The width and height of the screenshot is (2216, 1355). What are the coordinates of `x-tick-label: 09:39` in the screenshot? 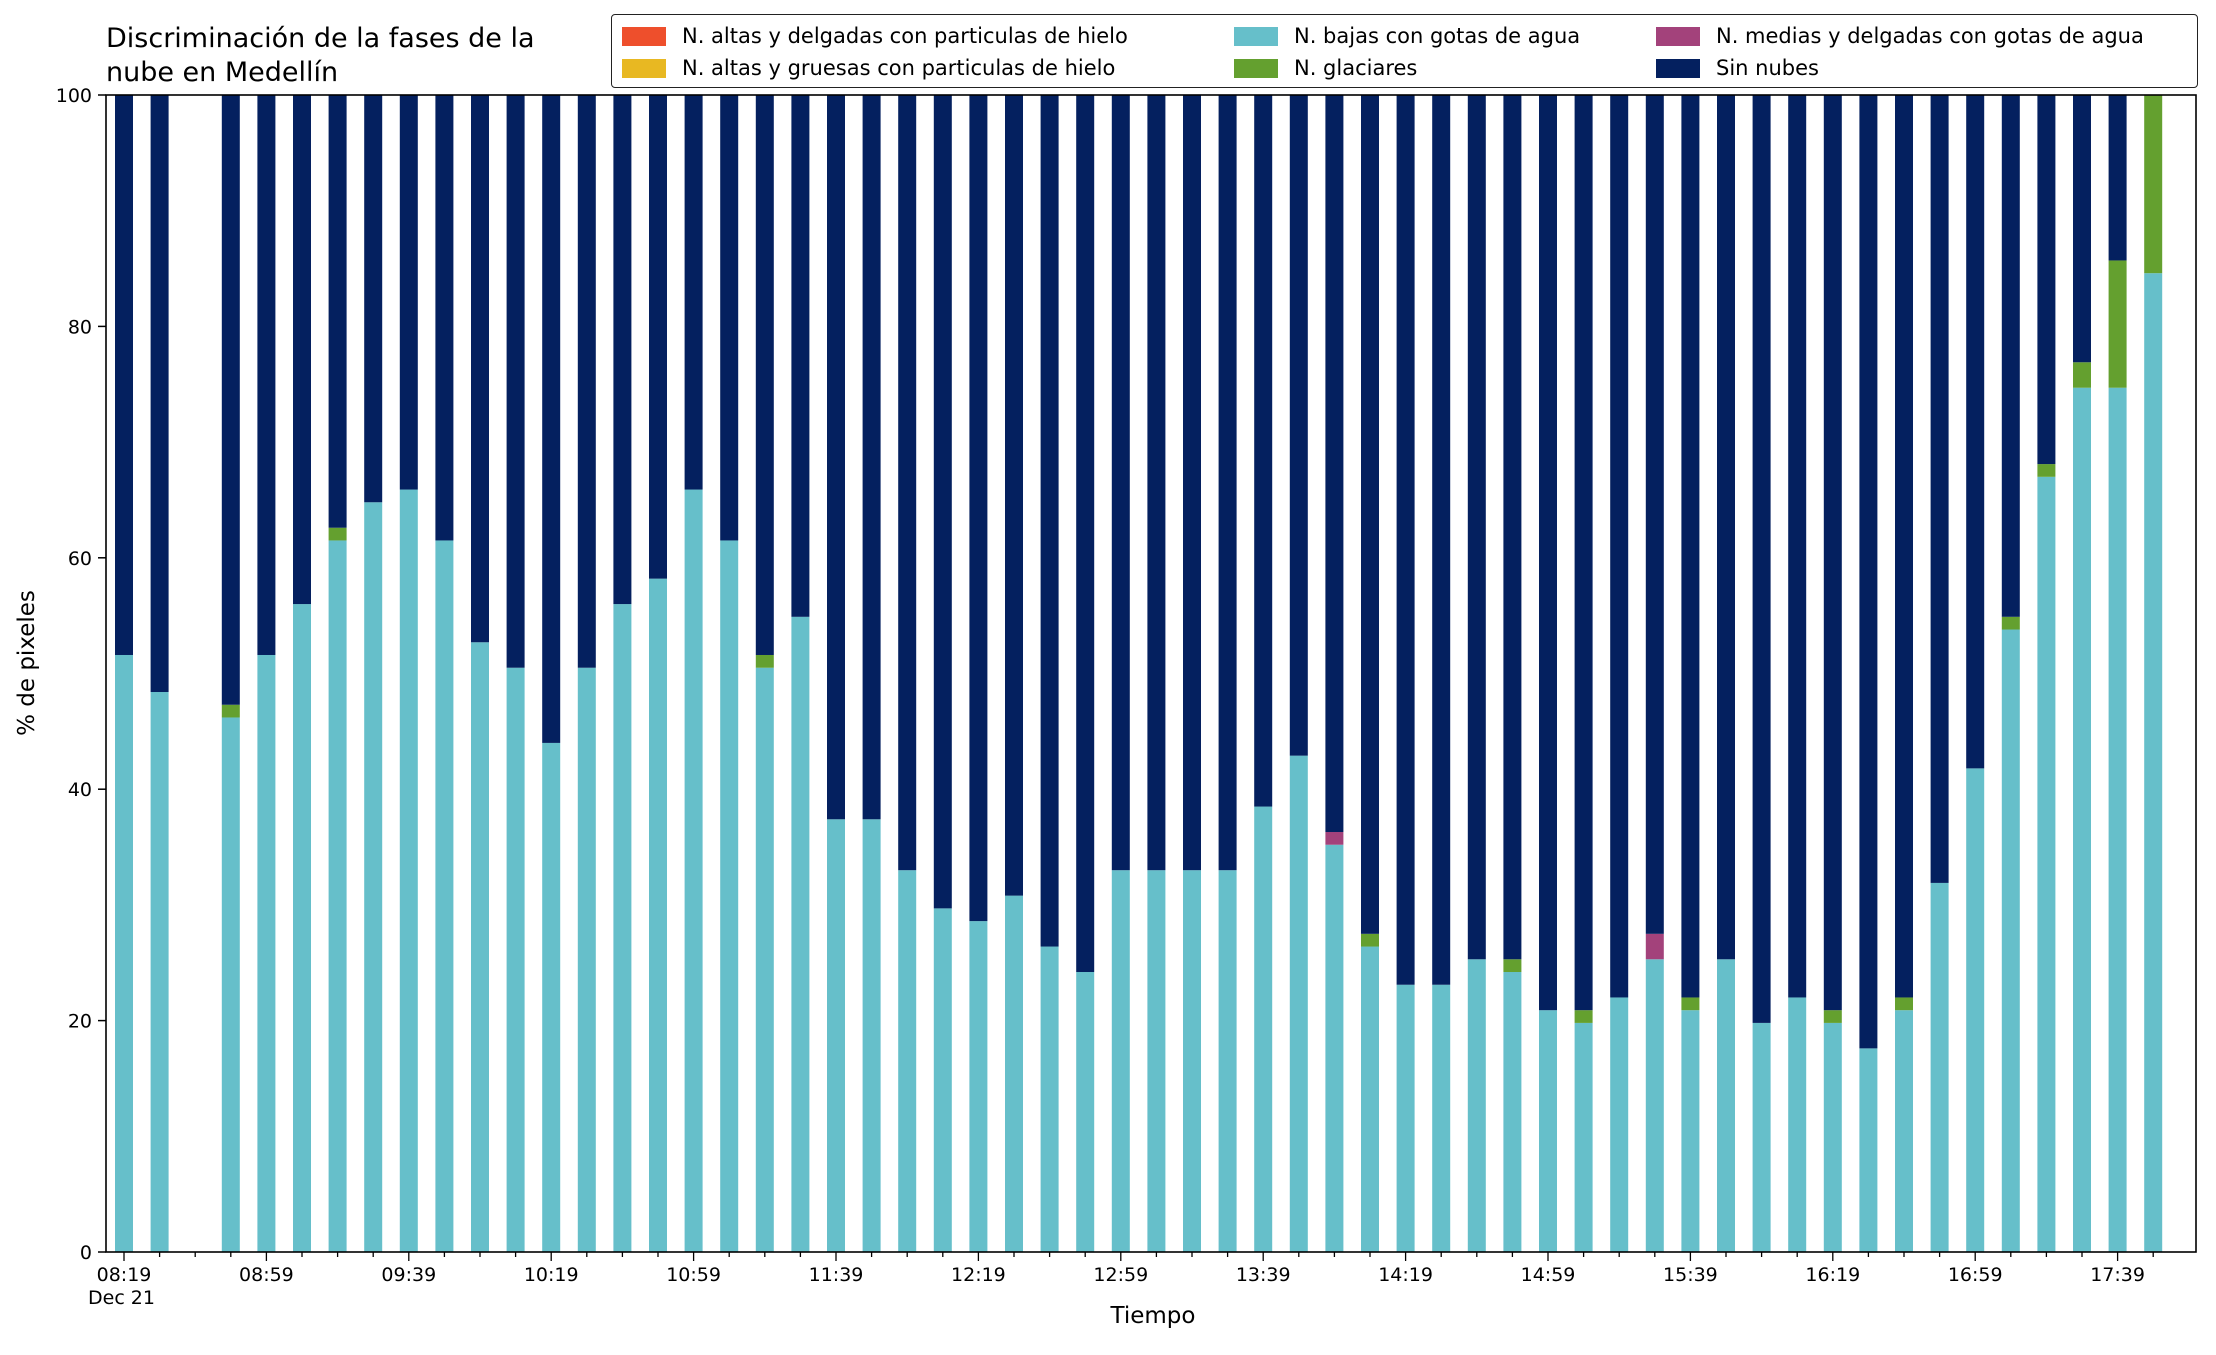 It's located at (408, 1275).